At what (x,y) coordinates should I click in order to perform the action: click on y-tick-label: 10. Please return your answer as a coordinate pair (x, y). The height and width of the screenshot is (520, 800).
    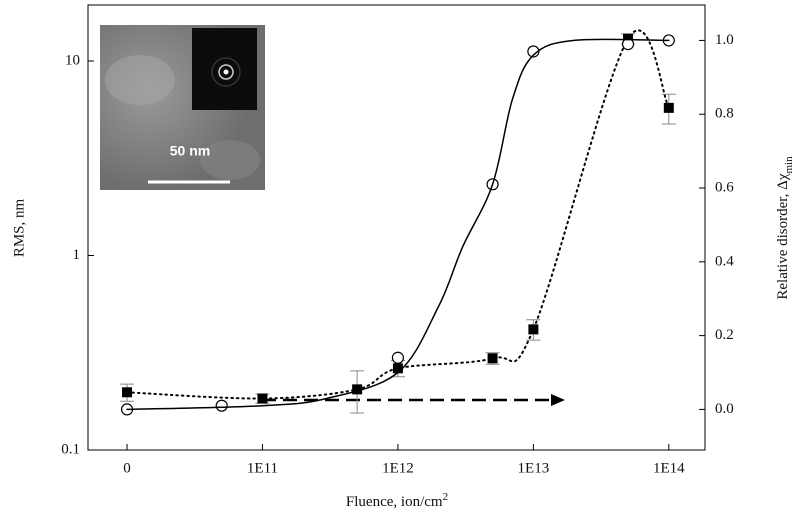
    Looking at the image, I should click on (72, 60).